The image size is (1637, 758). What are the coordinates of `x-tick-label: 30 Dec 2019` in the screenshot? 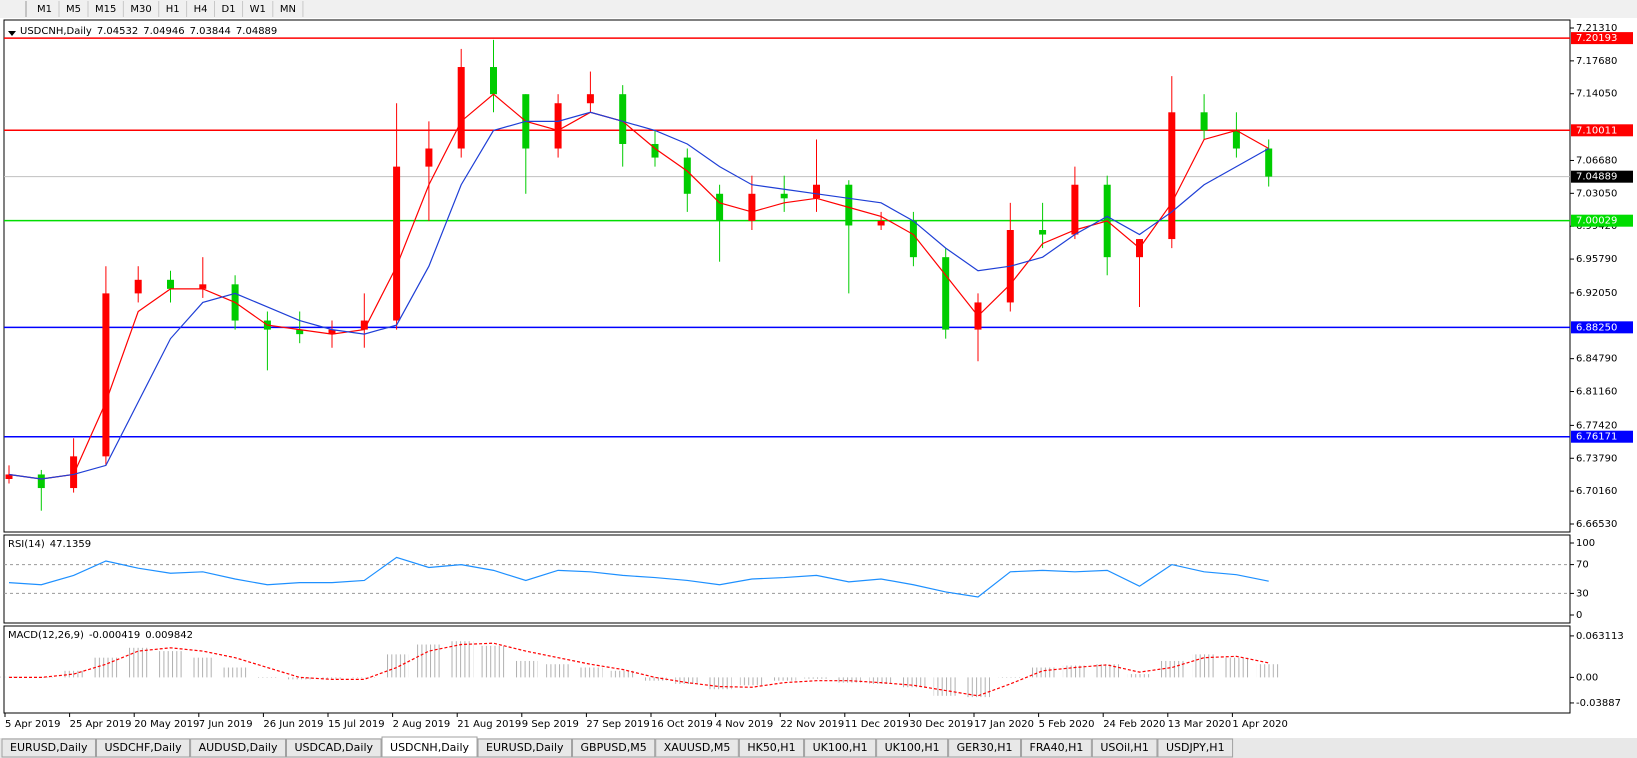 It's located at (941, 724).